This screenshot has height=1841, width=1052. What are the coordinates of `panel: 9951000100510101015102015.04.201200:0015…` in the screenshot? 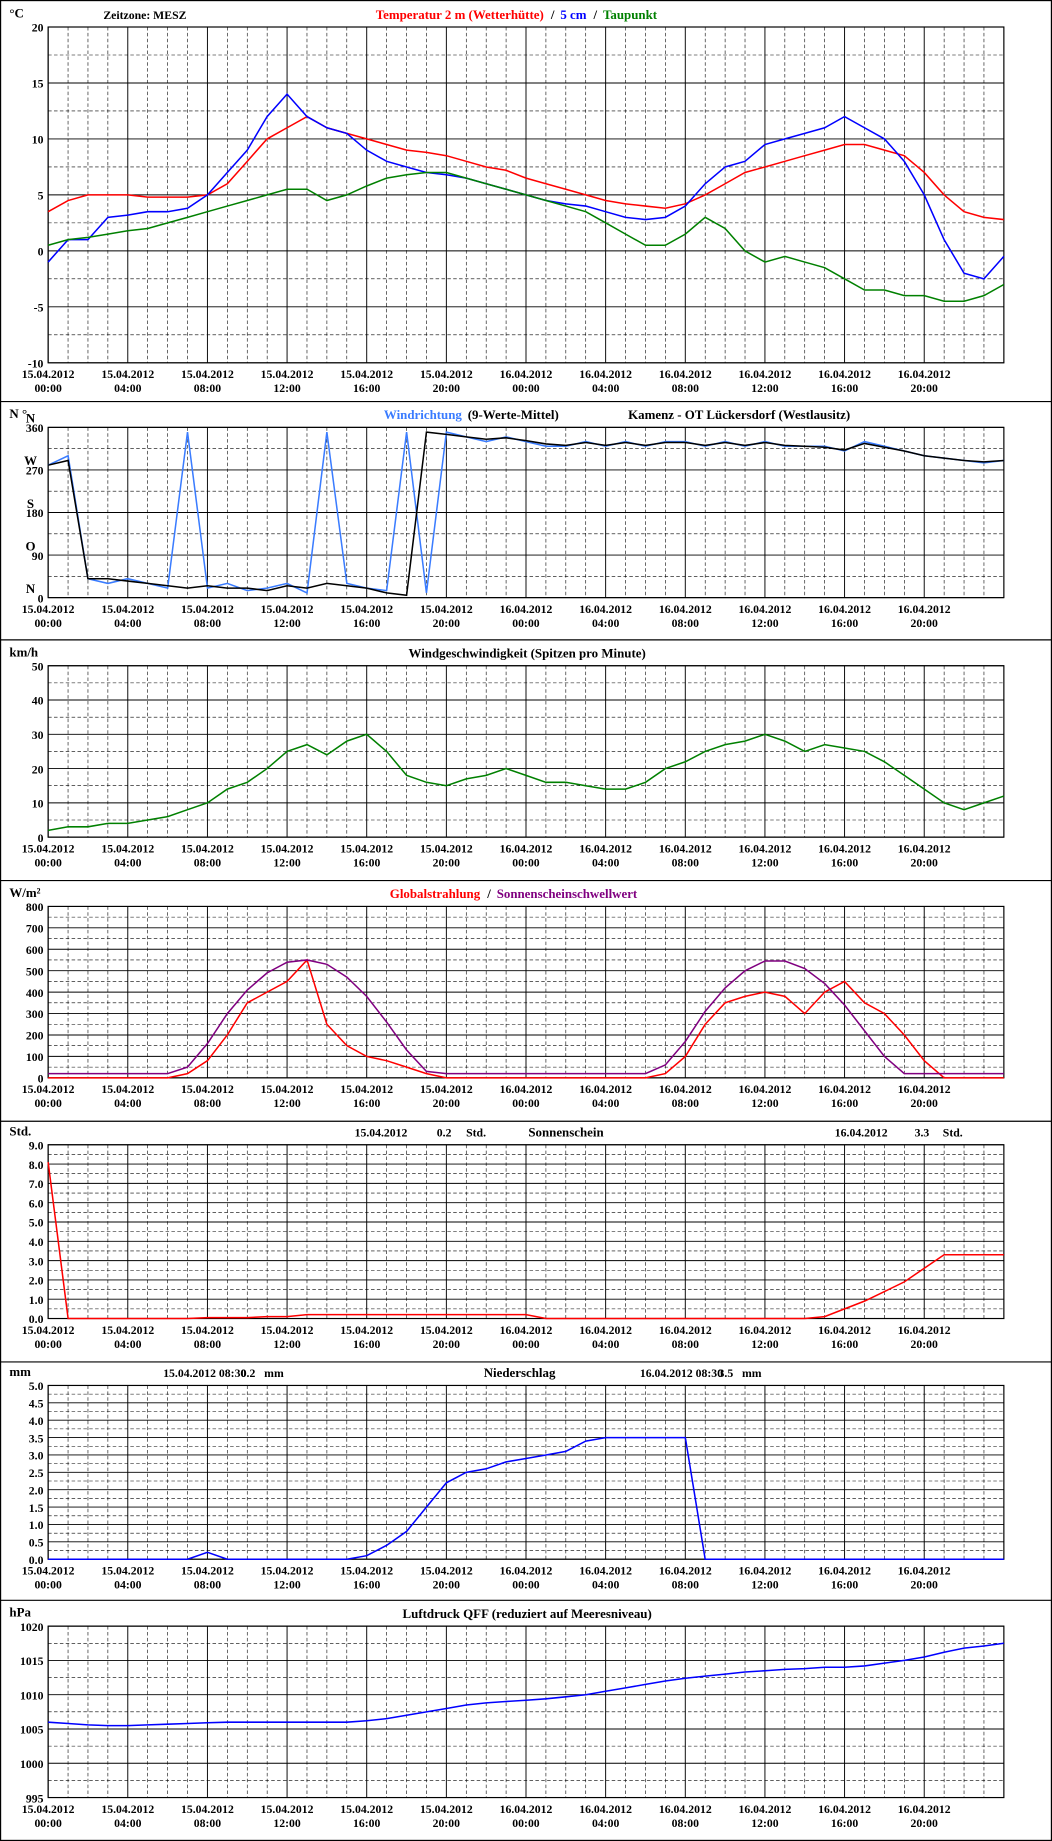 It's located at (526, 1714).